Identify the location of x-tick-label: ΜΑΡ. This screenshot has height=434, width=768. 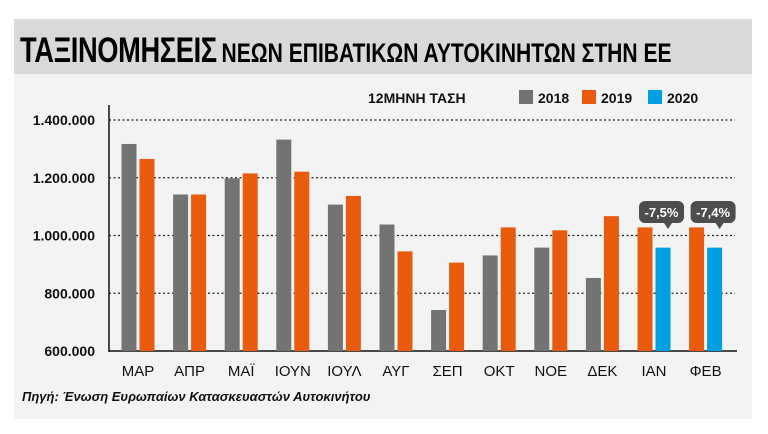
(138, 371).